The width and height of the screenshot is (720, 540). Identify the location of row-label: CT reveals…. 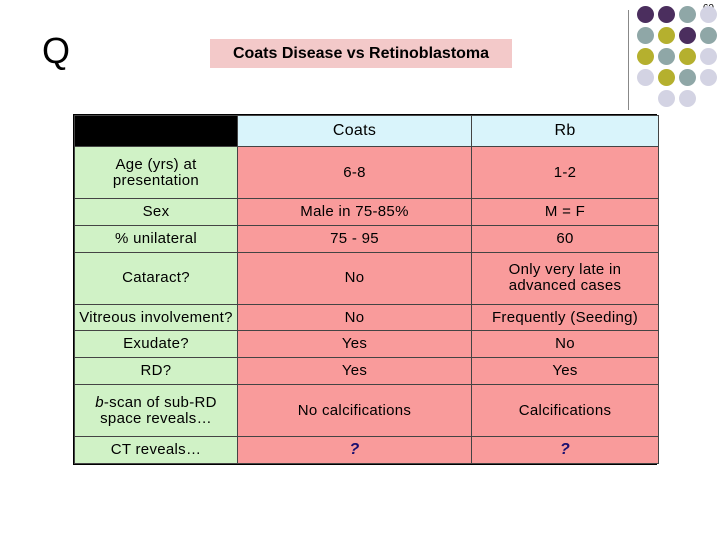
(156, 450).